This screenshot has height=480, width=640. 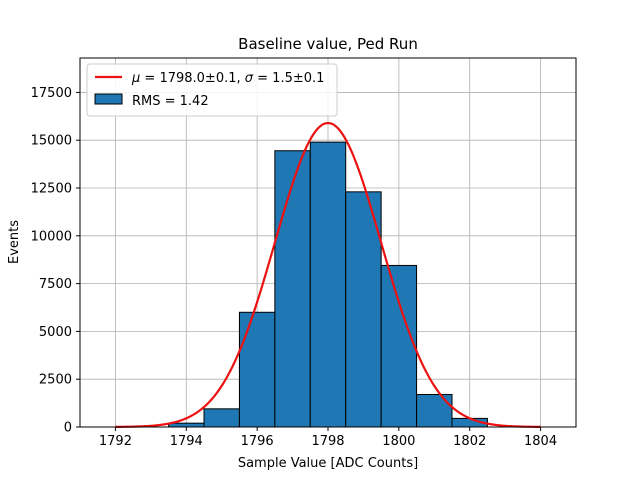 I want to click on legend-sigma-value: = 1.5±0.1, so click(x=288, y=78).